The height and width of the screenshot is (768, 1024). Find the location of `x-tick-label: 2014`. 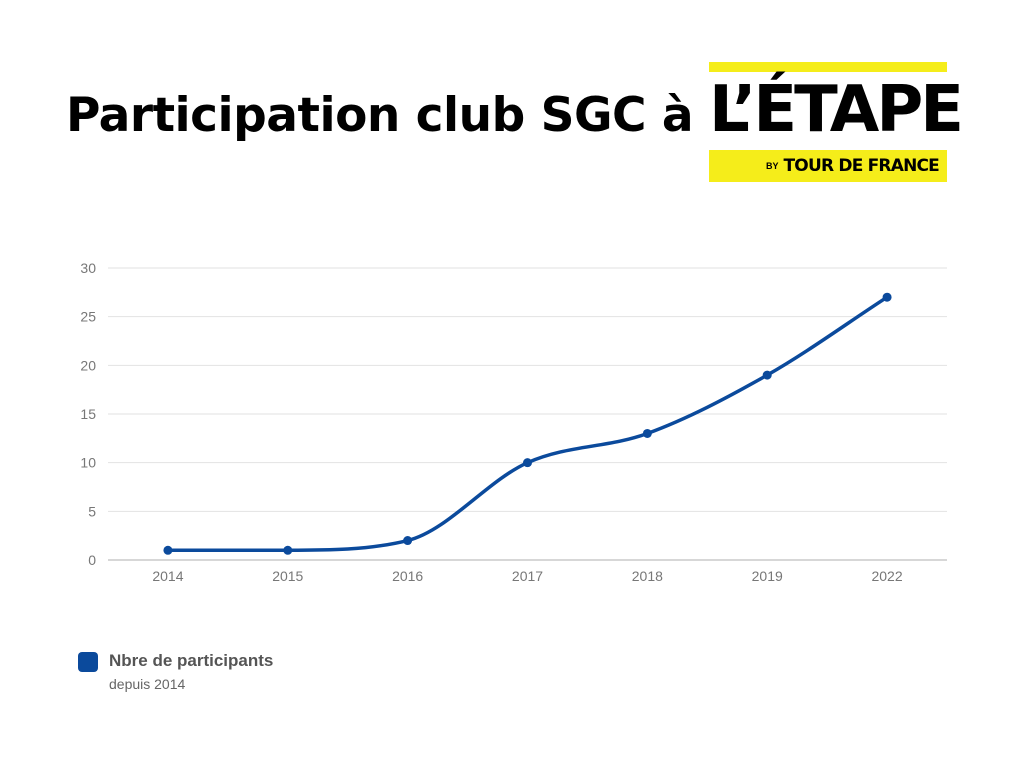

x-tick-label: 2014 is located at coordinates (167, 576).